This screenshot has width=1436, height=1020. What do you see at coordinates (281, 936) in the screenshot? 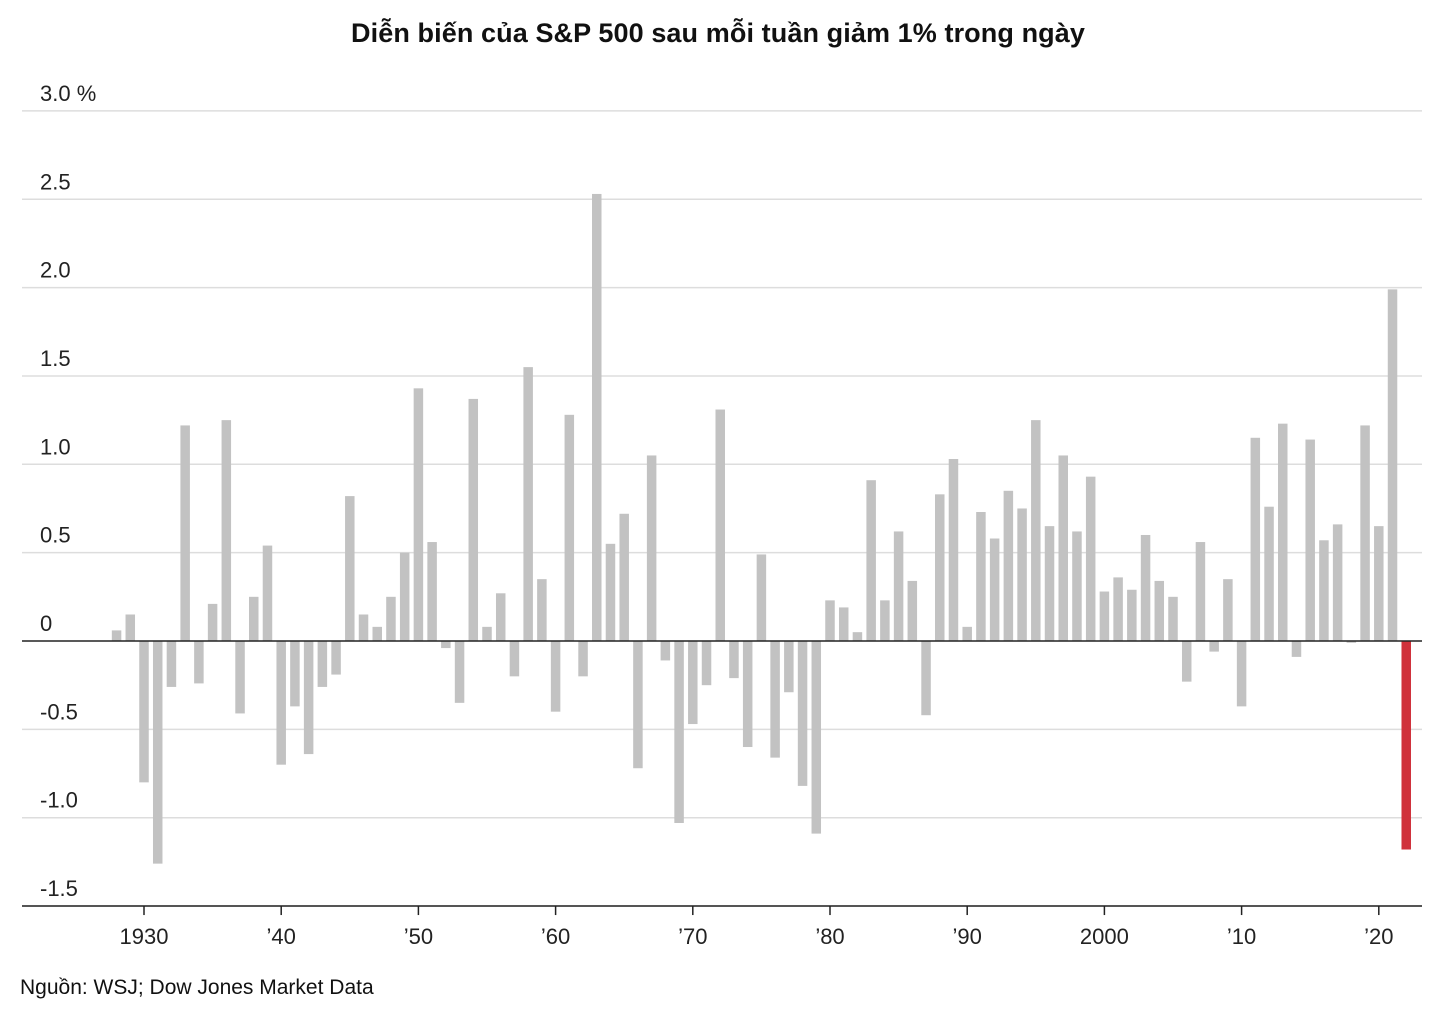
I see `x-tick-label: ’40` at bounding box center [281, 936].